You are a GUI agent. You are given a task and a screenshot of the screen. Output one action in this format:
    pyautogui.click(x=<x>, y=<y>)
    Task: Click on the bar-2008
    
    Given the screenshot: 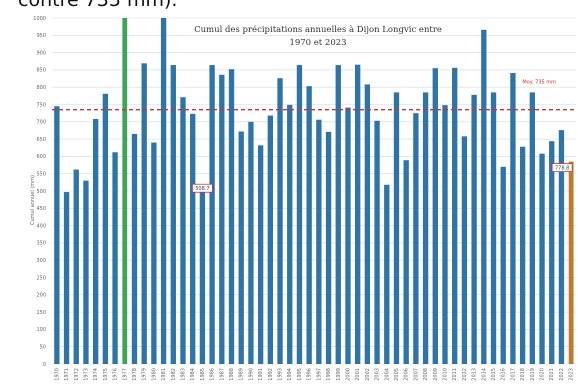 What is the action you would take?
    pyautogui.click(x=425, y=228)
    